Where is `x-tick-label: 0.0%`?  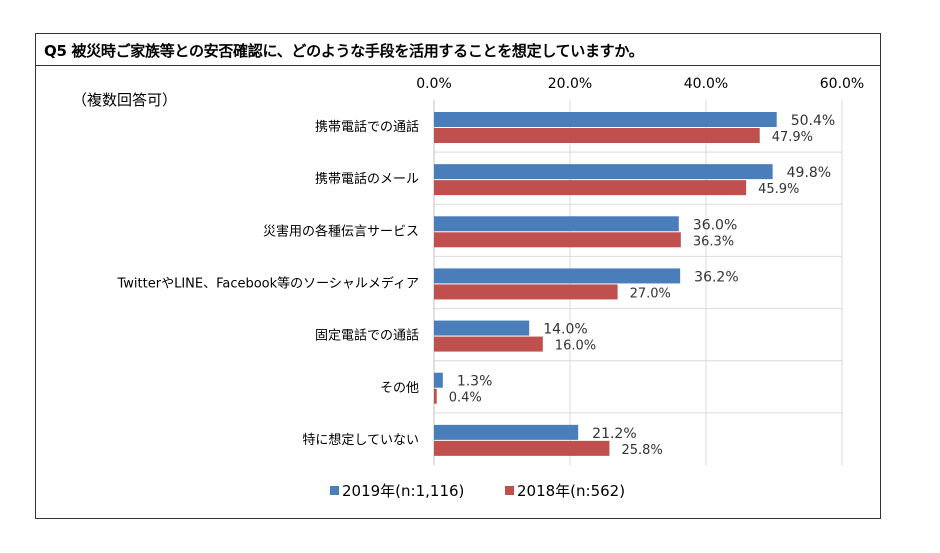
x-tick-label: 0.0% is located at coordinates (434, 84).